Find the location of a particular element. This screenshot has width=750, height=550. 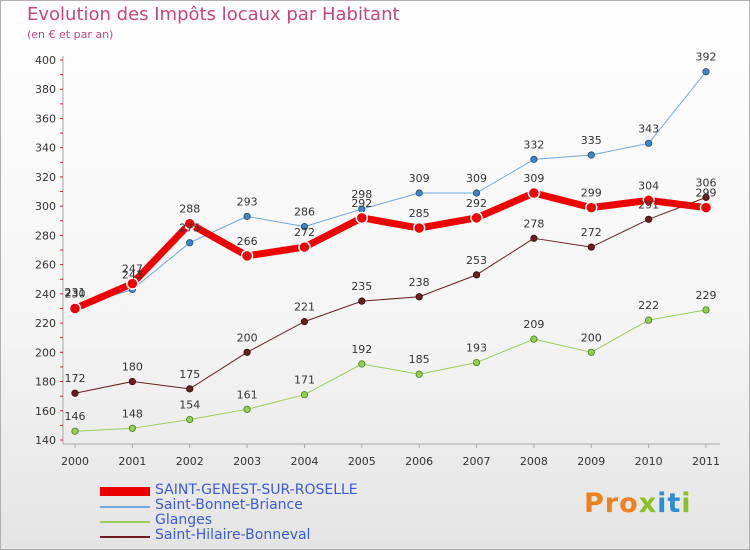

x-tick-label: 2009 is located at coordinates (591, 461).